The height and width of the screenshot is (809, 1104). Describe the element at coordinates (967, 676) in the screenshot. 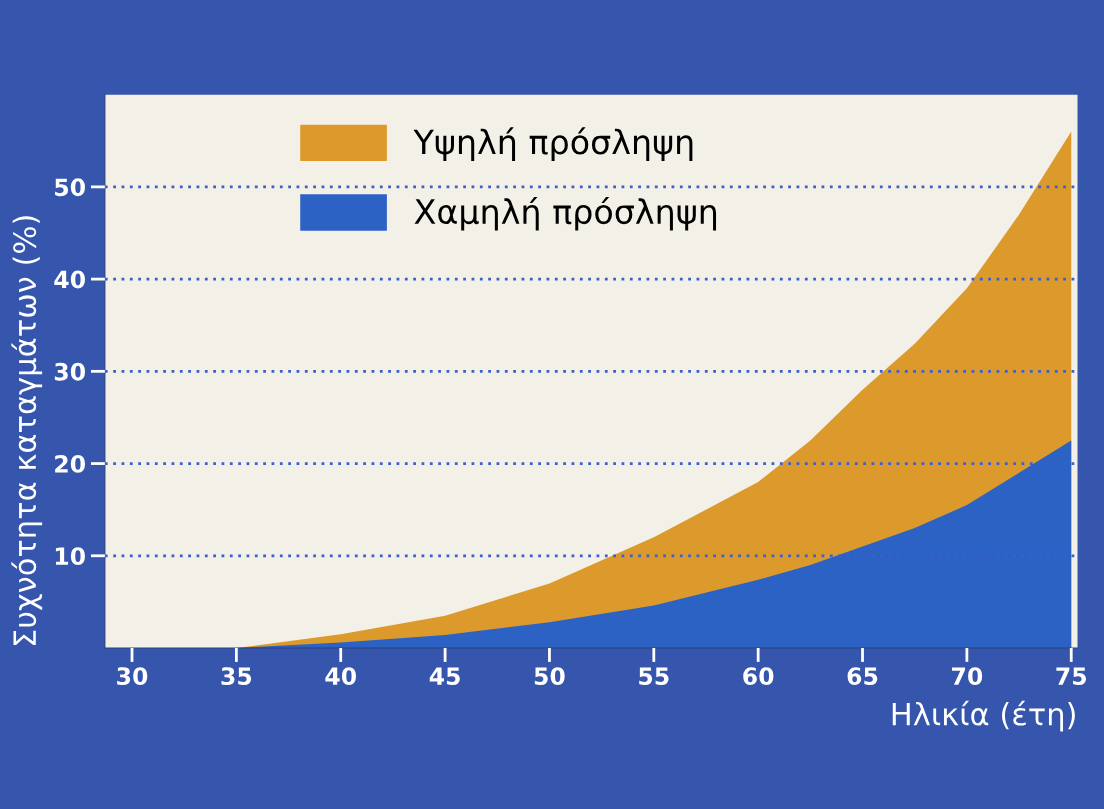

I see `x-tick-label: 70` at that location.